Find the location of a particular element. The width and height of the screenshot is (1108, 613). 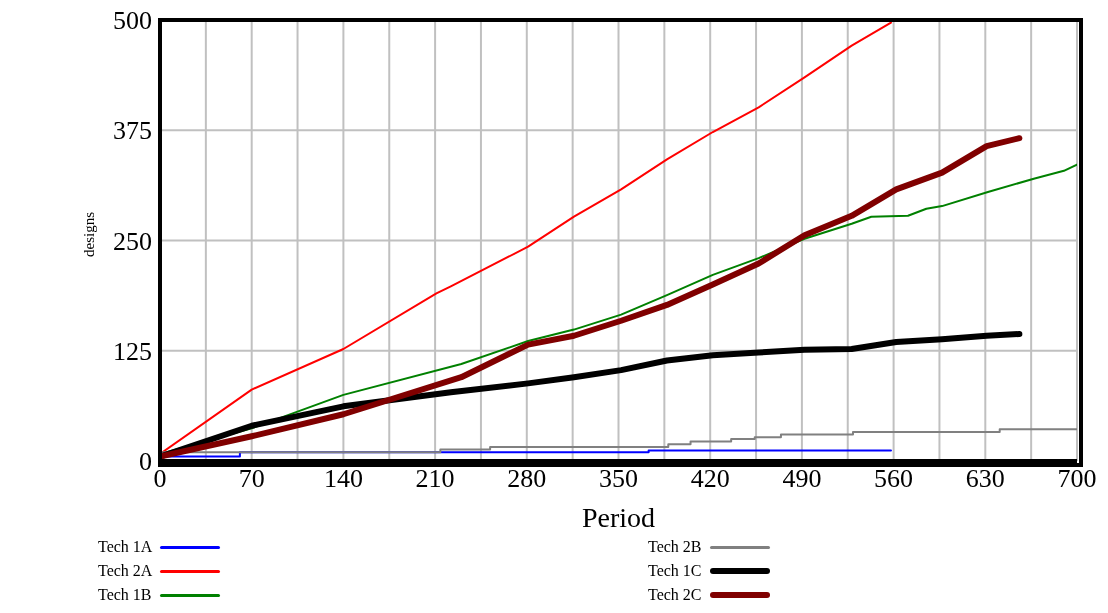

y-tick-label: 375 is located at coordinates (132, 131).